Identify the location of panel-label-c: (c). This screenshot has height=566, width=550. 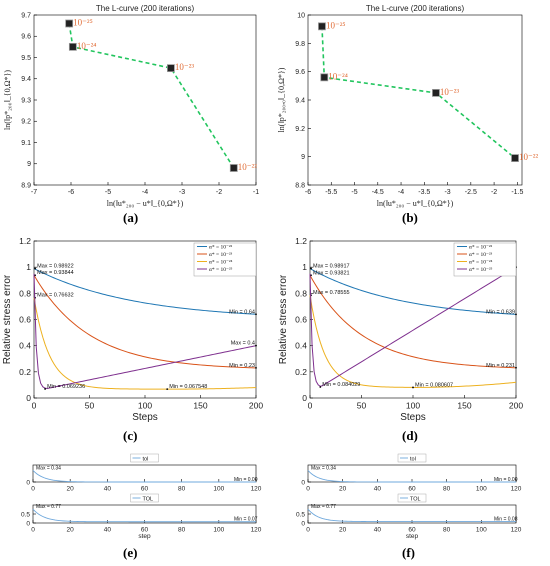
(130, 435).